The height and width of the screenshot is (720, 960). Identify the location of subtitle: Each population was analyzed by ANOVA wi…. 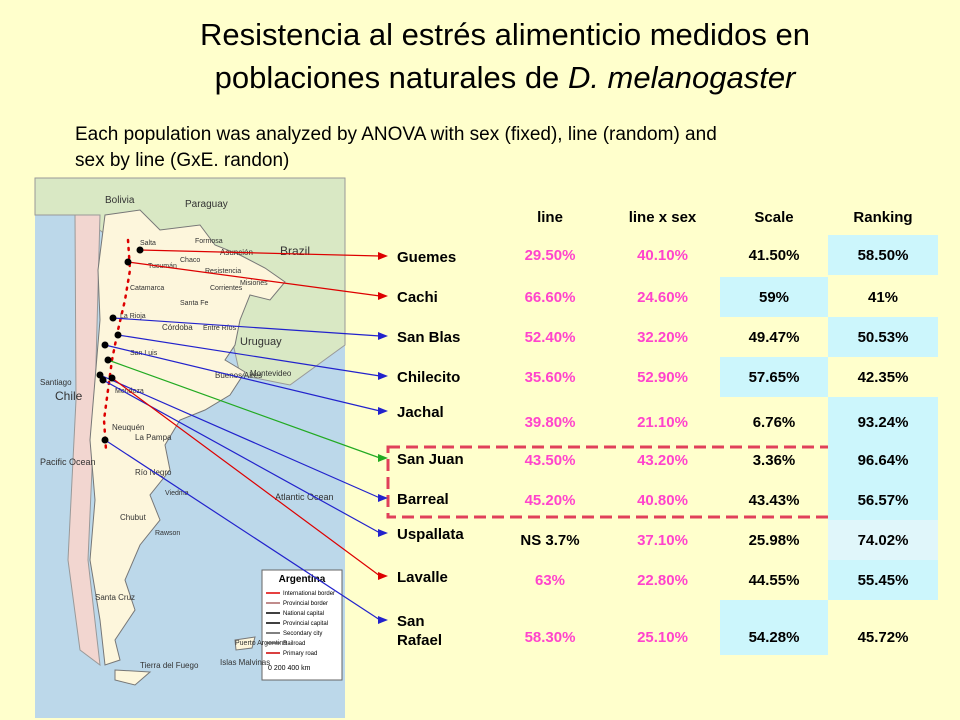
(396, 134).